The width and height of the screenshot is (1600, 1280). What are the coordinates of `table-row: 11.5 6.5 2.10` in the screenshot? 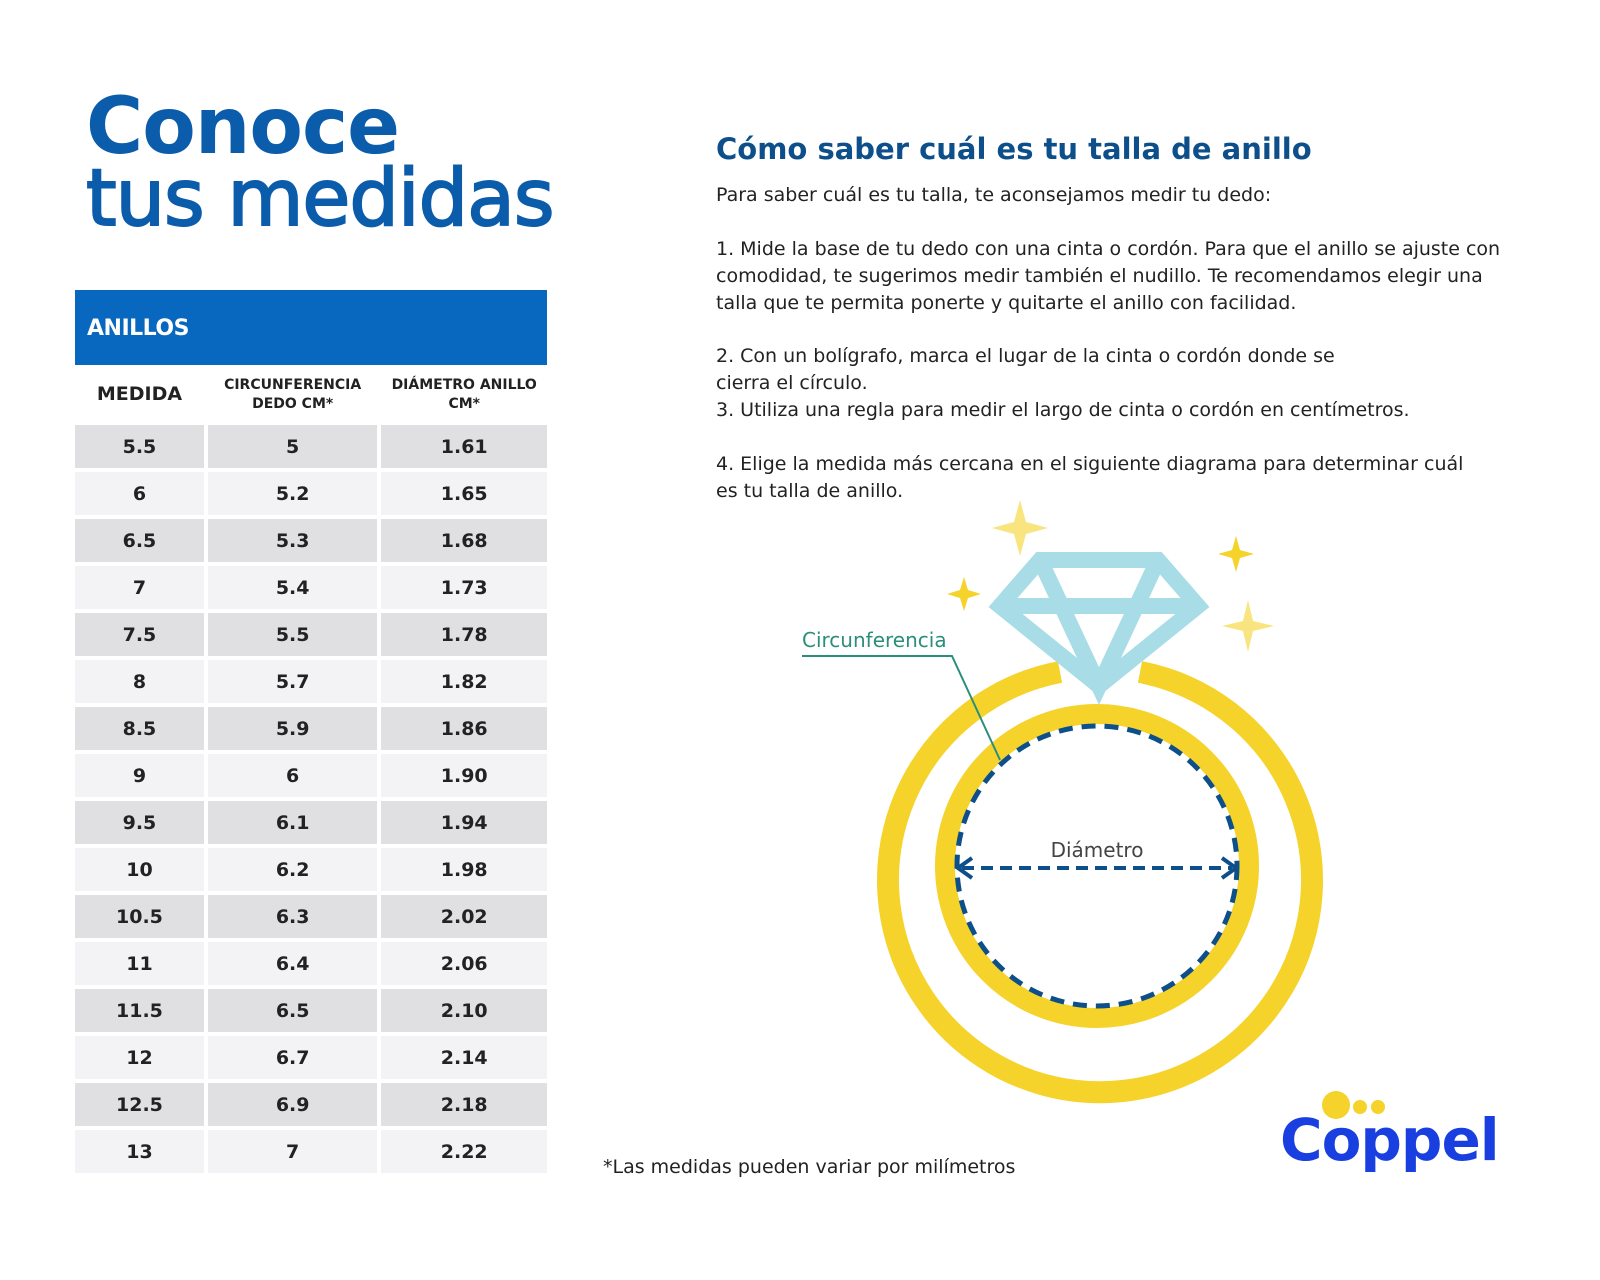 It's located at (311, 1010).